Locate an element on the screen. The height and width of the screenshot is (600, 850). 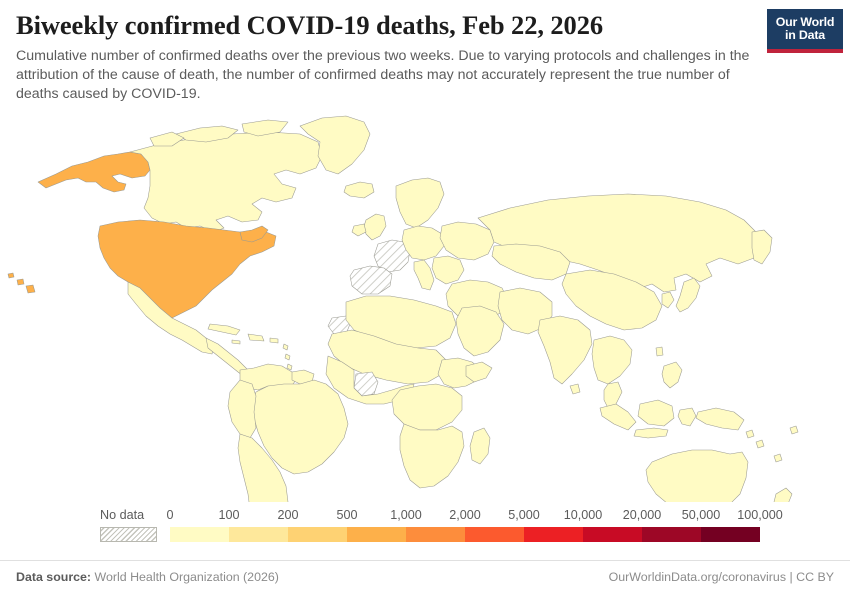
country-canada is located at coordinates (226, 182).